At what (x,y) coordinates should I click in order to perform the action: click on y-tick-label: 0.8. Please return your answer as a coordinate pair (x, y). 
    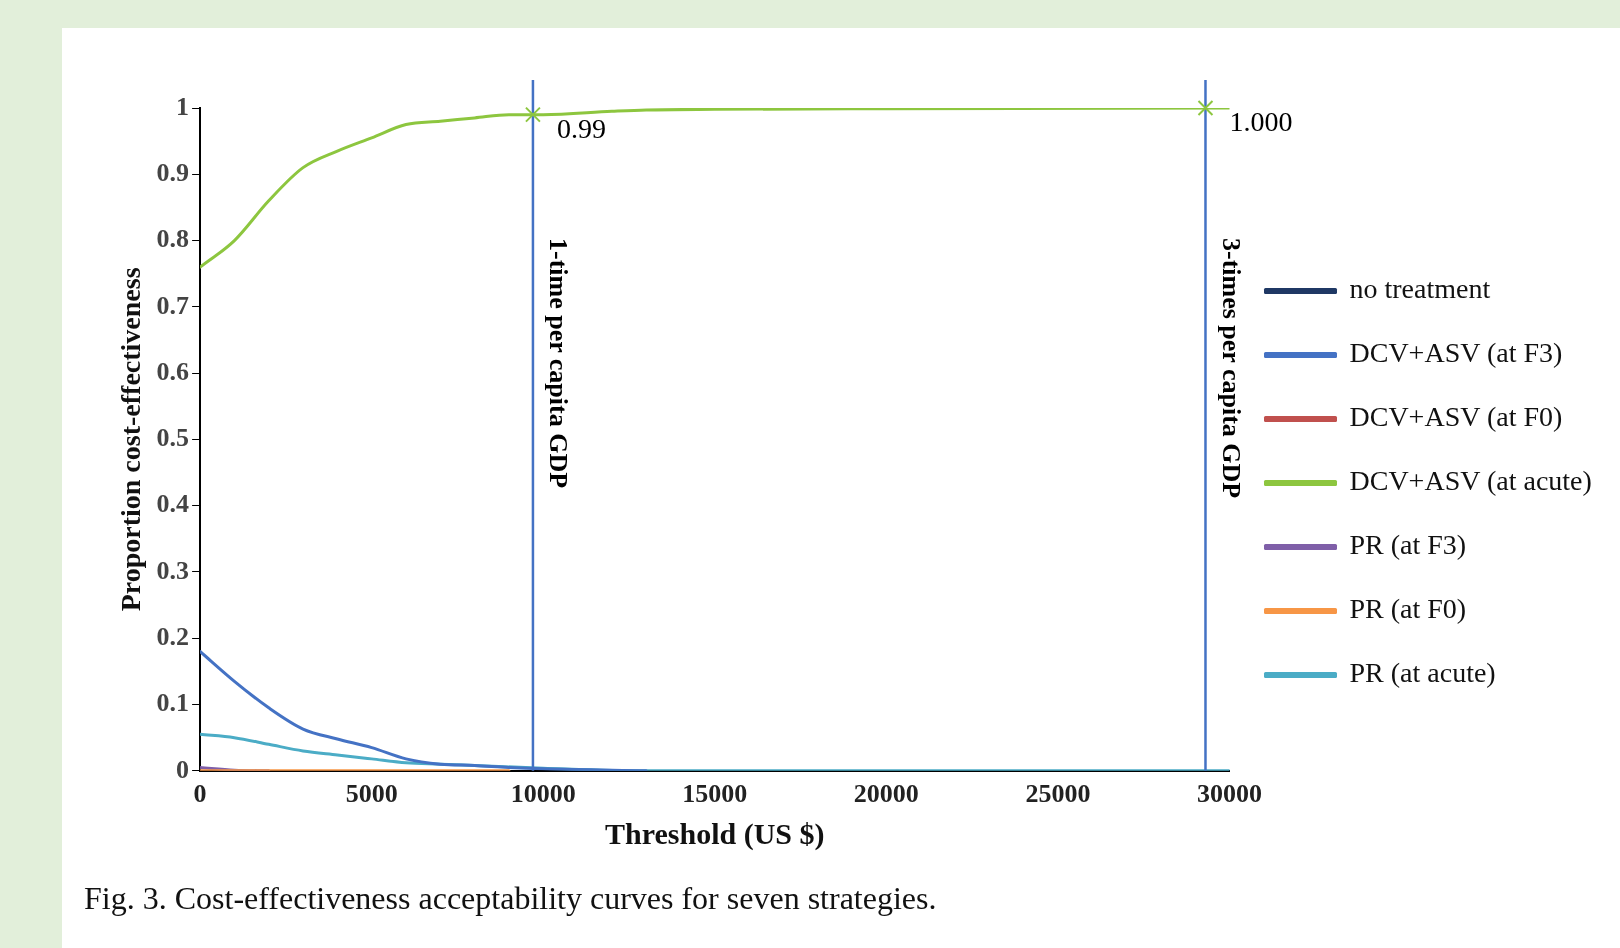
    Looking at the image, I should click on (173, 239).